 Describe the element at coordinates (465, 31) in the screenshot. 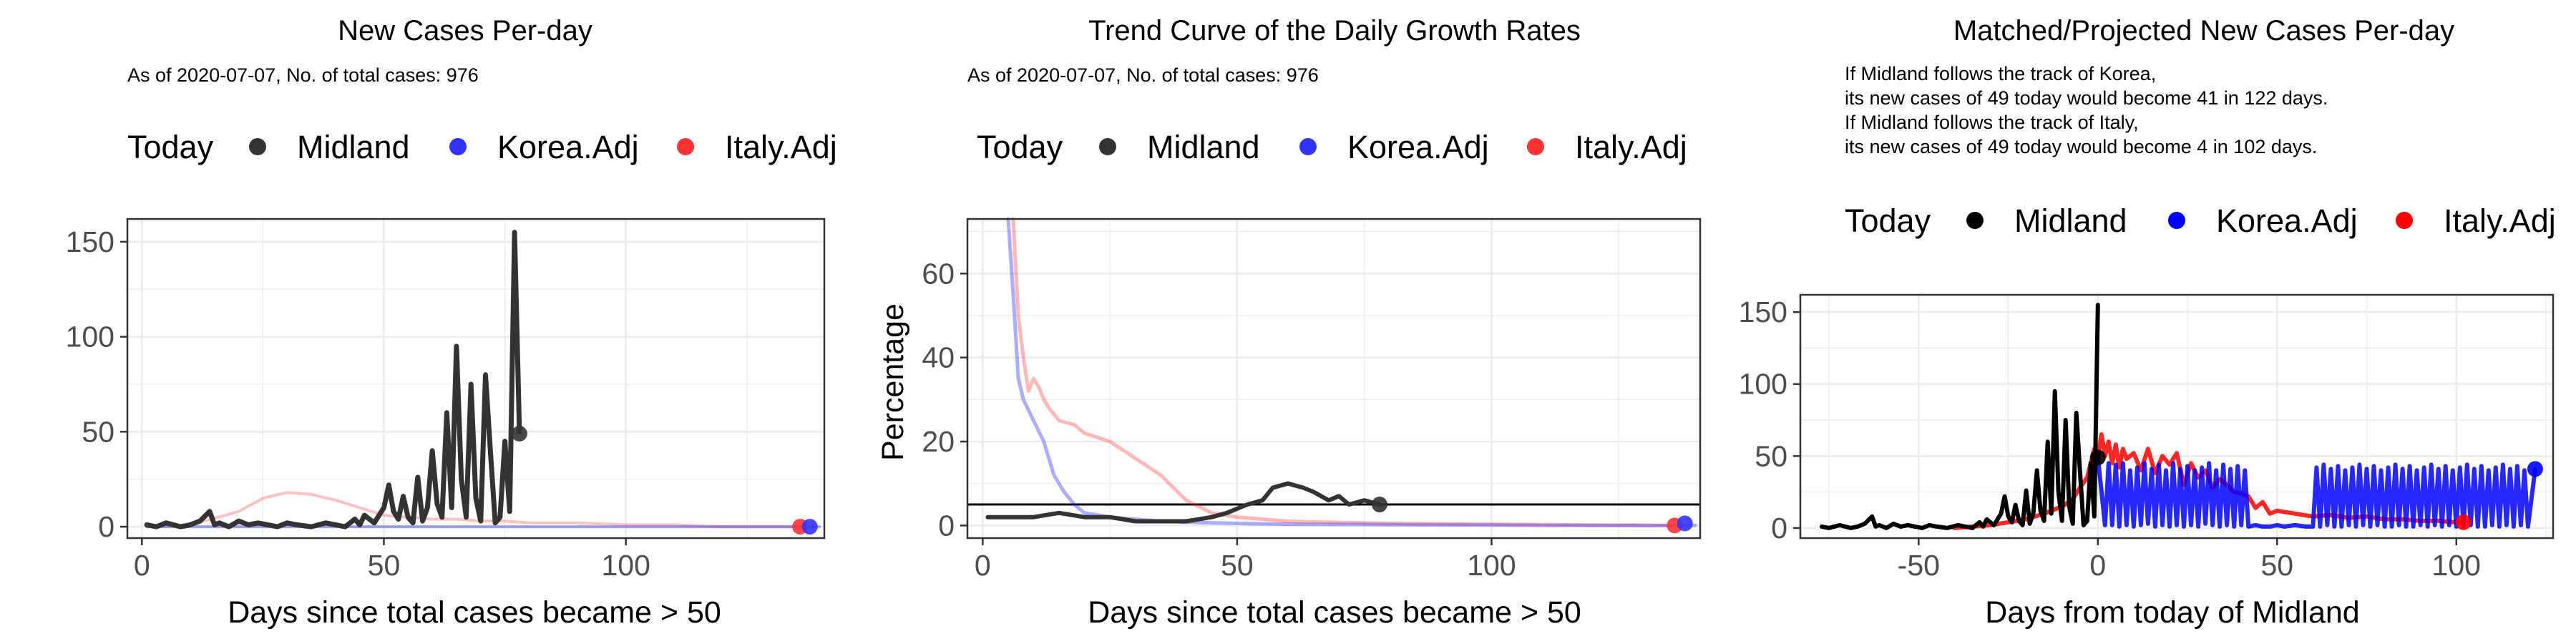

I see `chart-title: New Cases Per-day` at that location.